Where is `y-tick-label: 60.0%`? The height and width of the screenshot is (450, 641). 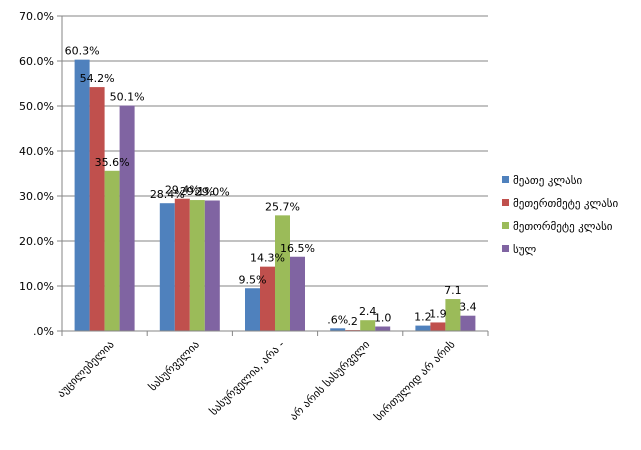
y-tick-label: 60.0% is located at coordinates (36, 61).